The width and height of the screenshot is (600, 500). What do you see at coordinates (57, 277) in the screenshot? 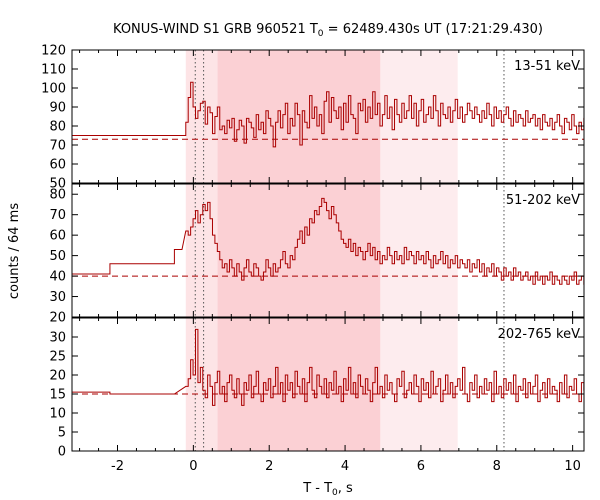
I see `y-tick-label-2-2: 40` at bounding box center [57, 277].